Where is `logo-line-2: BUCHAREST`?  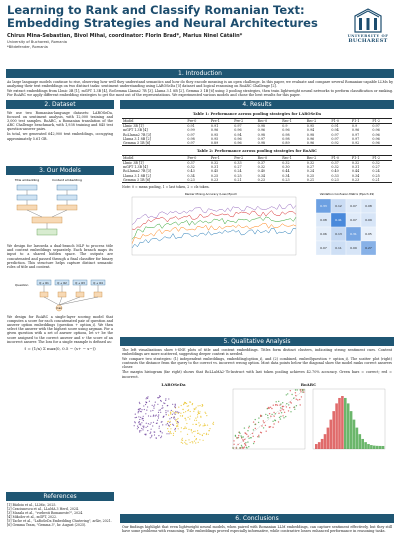
logo-line-2: BUCHAREST is located at coordinates (368, 41).